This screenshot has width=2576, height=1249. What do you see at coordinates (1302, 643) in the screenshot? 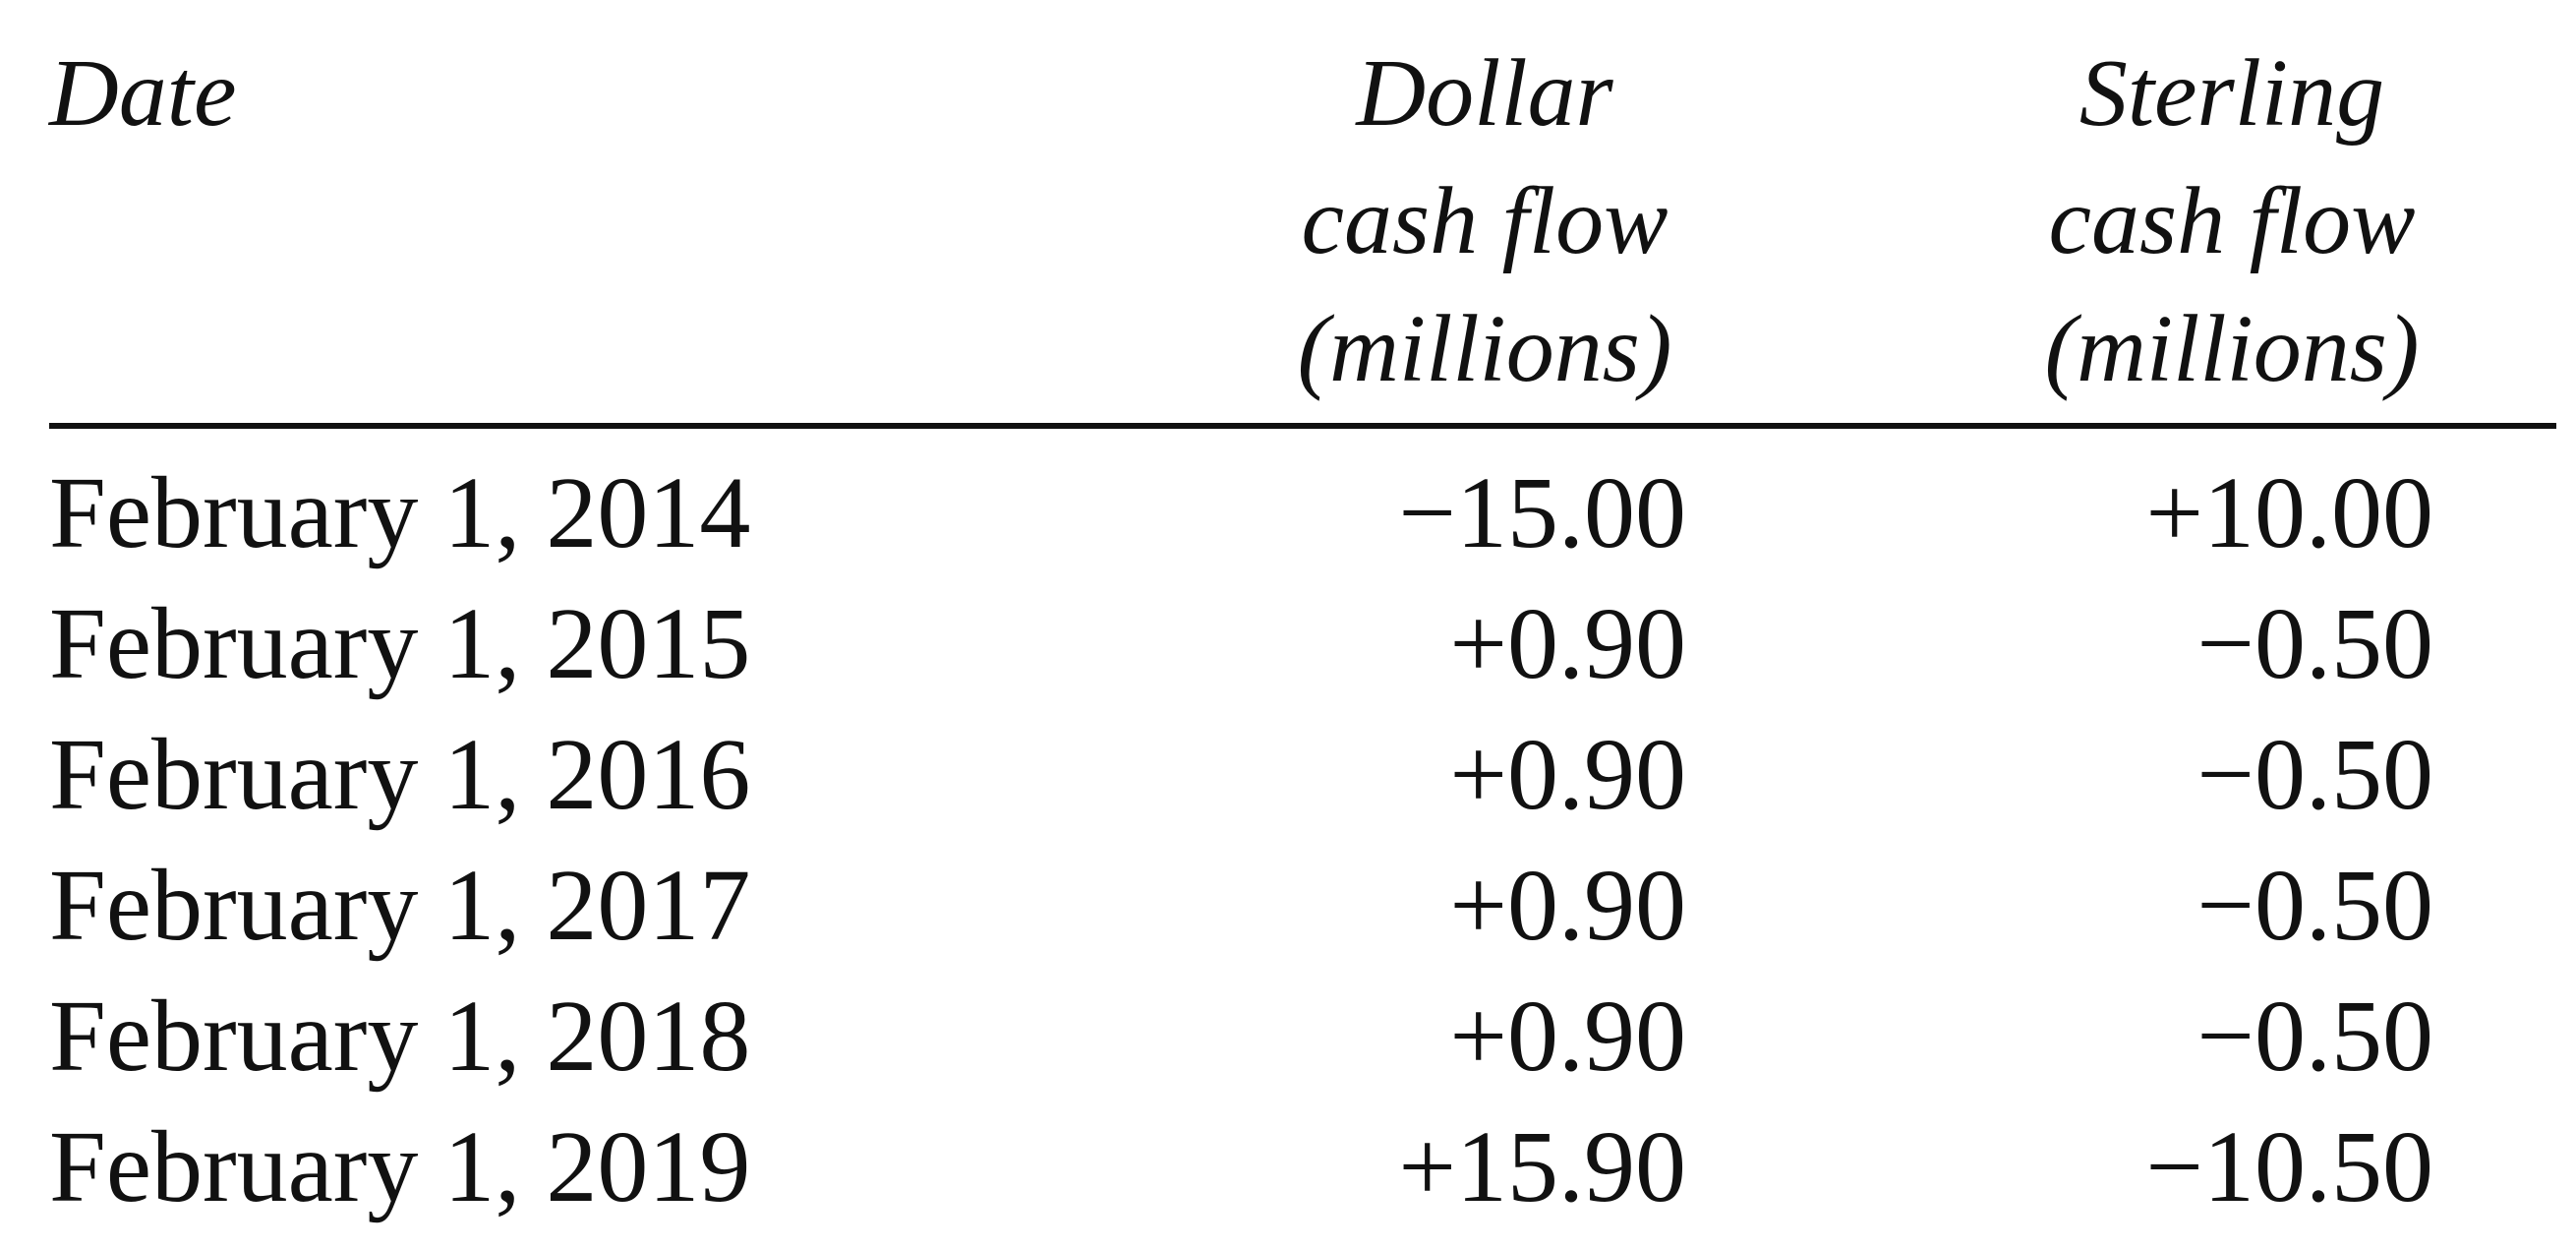
I see `table-row: February 1, 2015 +0.90 −0.50` at bounding box center [1302, 643].